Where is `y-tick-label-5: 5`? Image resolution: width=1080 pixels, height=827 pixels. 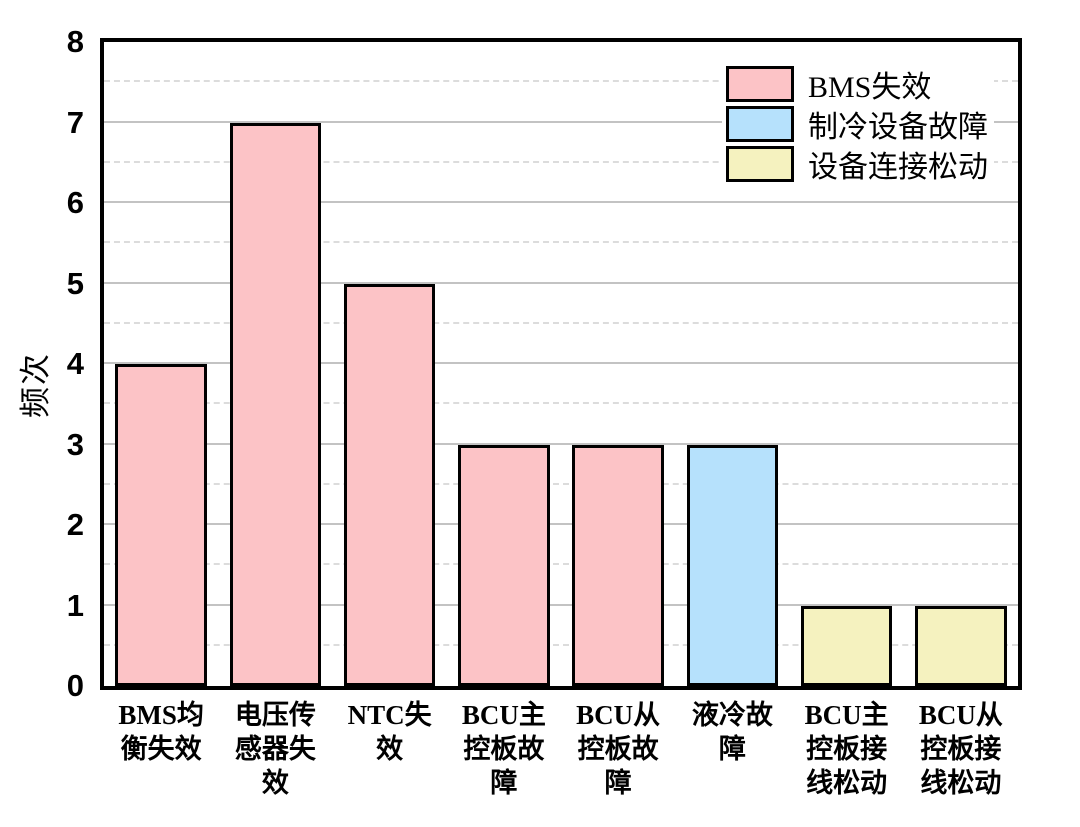
y-tick-label-5: 5 is located at coordinates (75, 283).